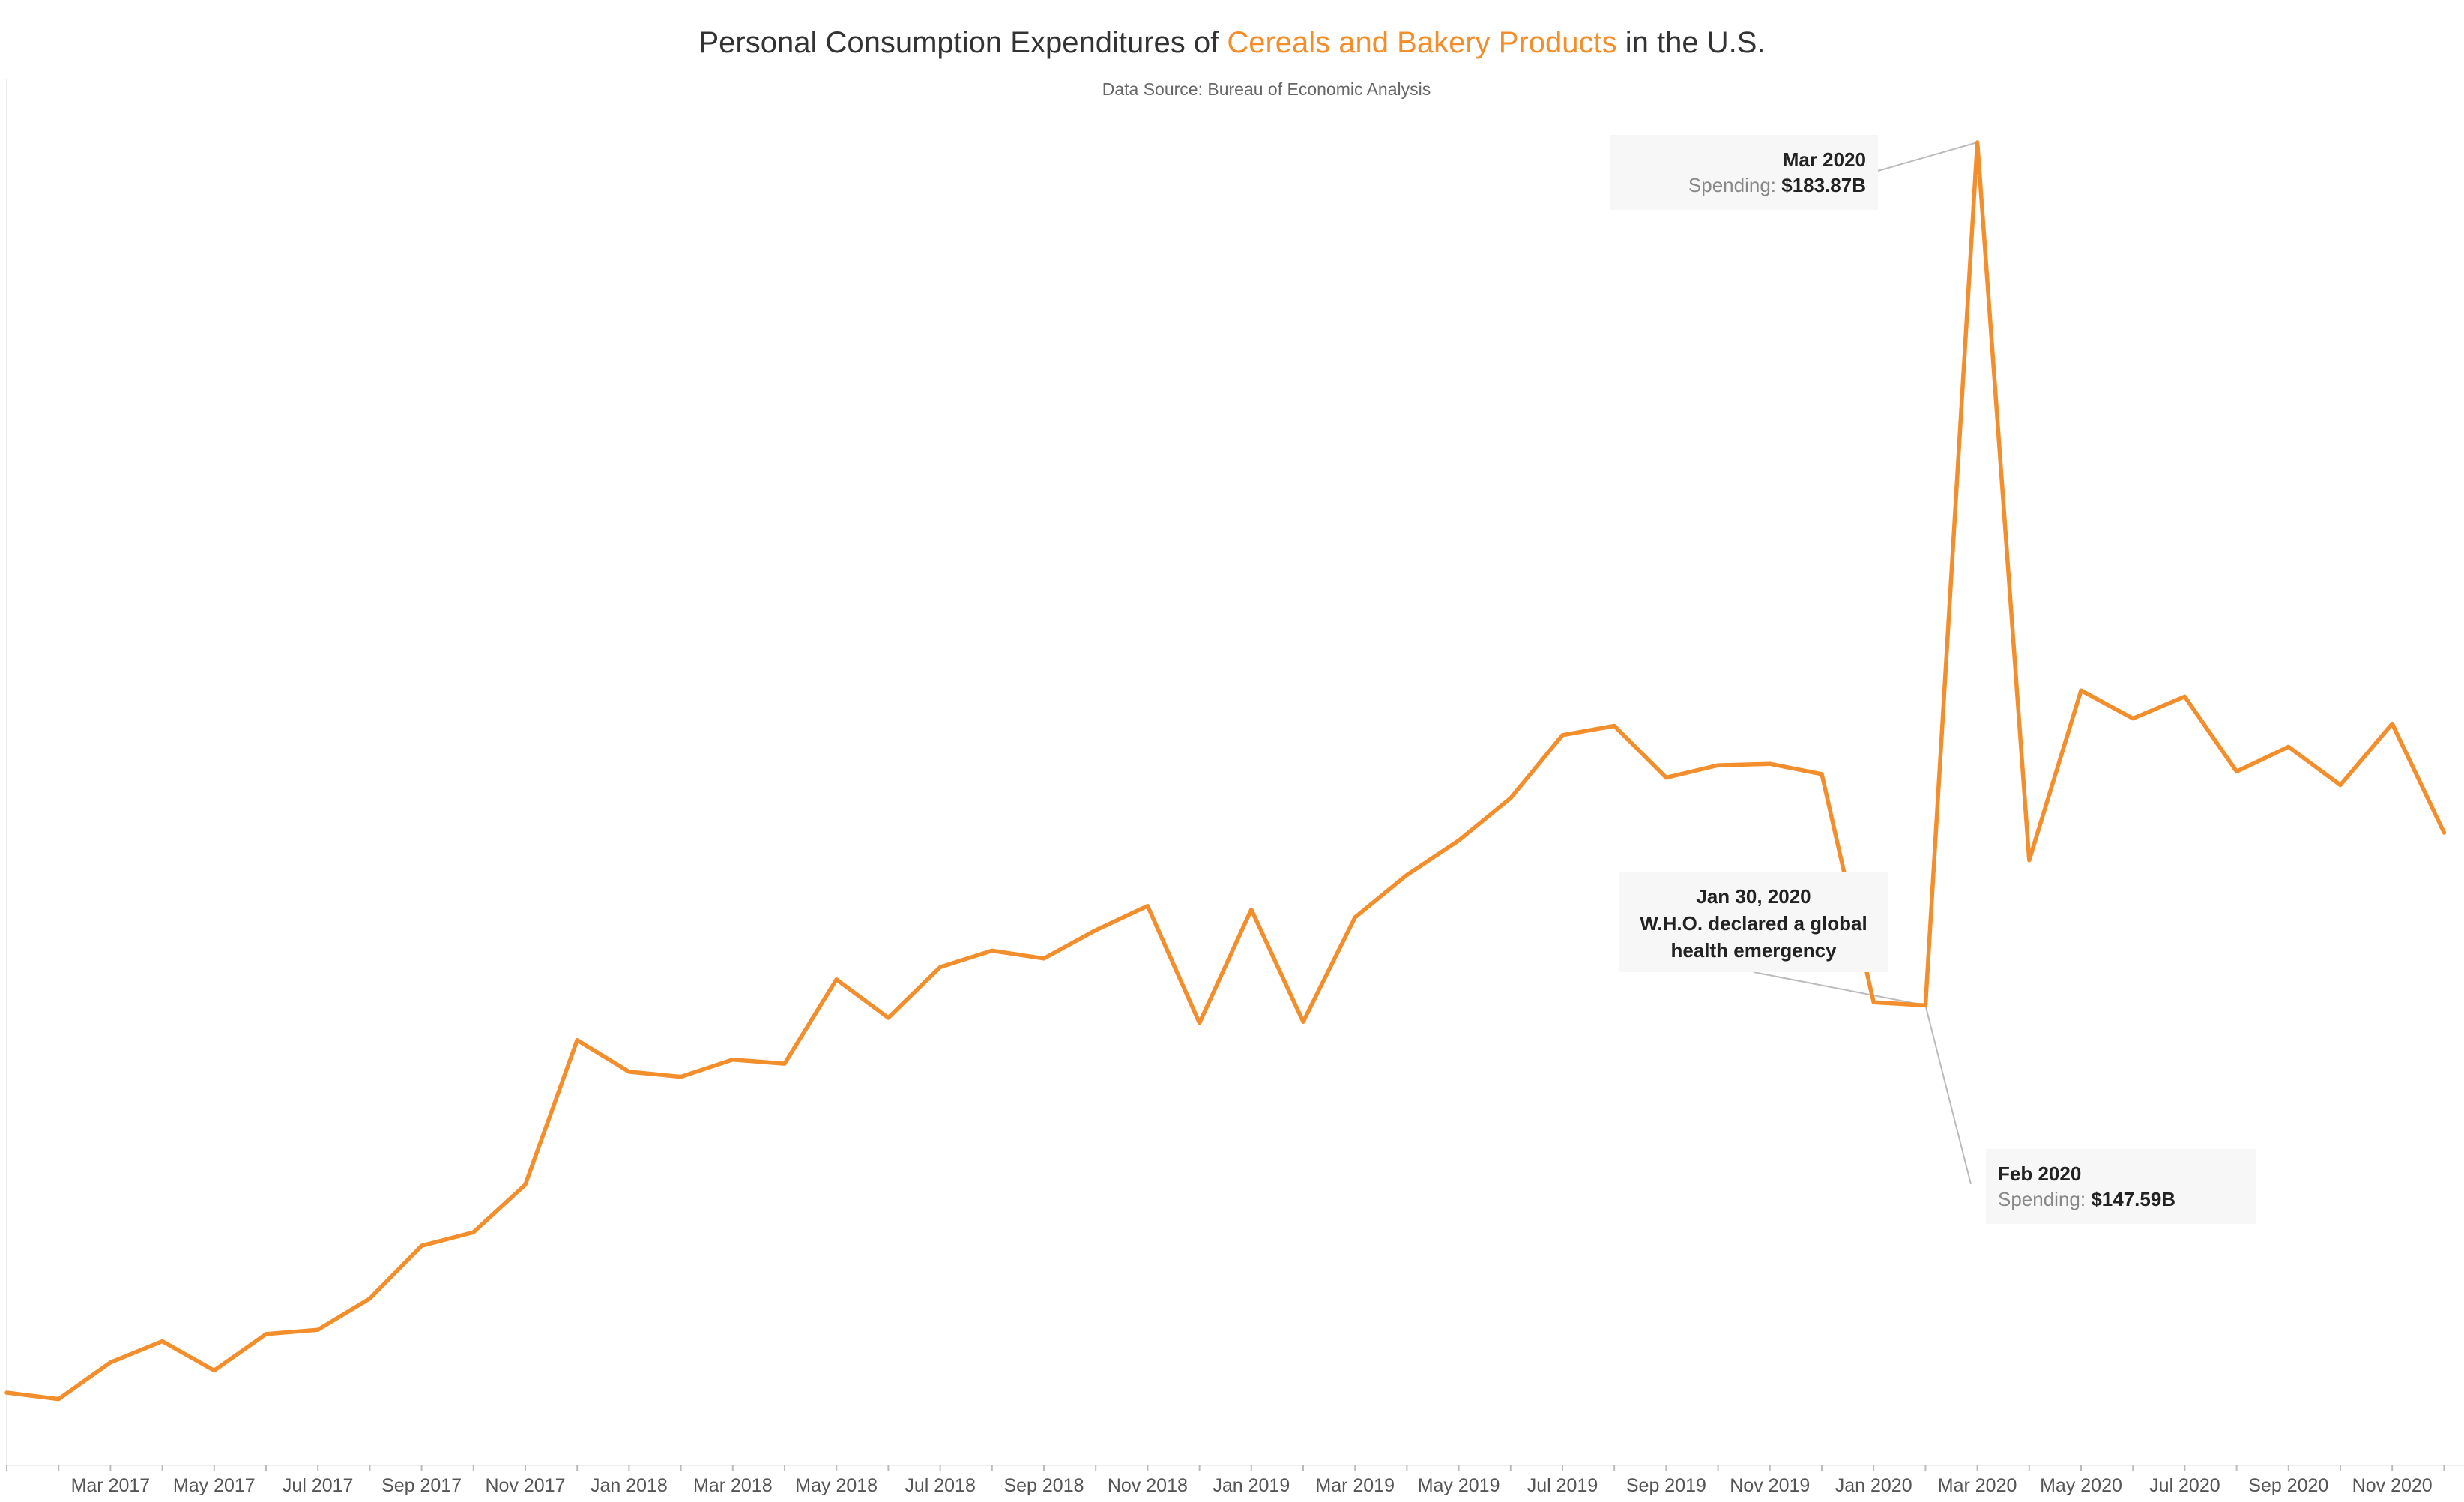 The height and width of the screenshot is (1502, 2464). What do you see at coordinates (681, 1077) in the screenshot?
I see `data-point-feb-2018` at bounding box center [681, 1077].